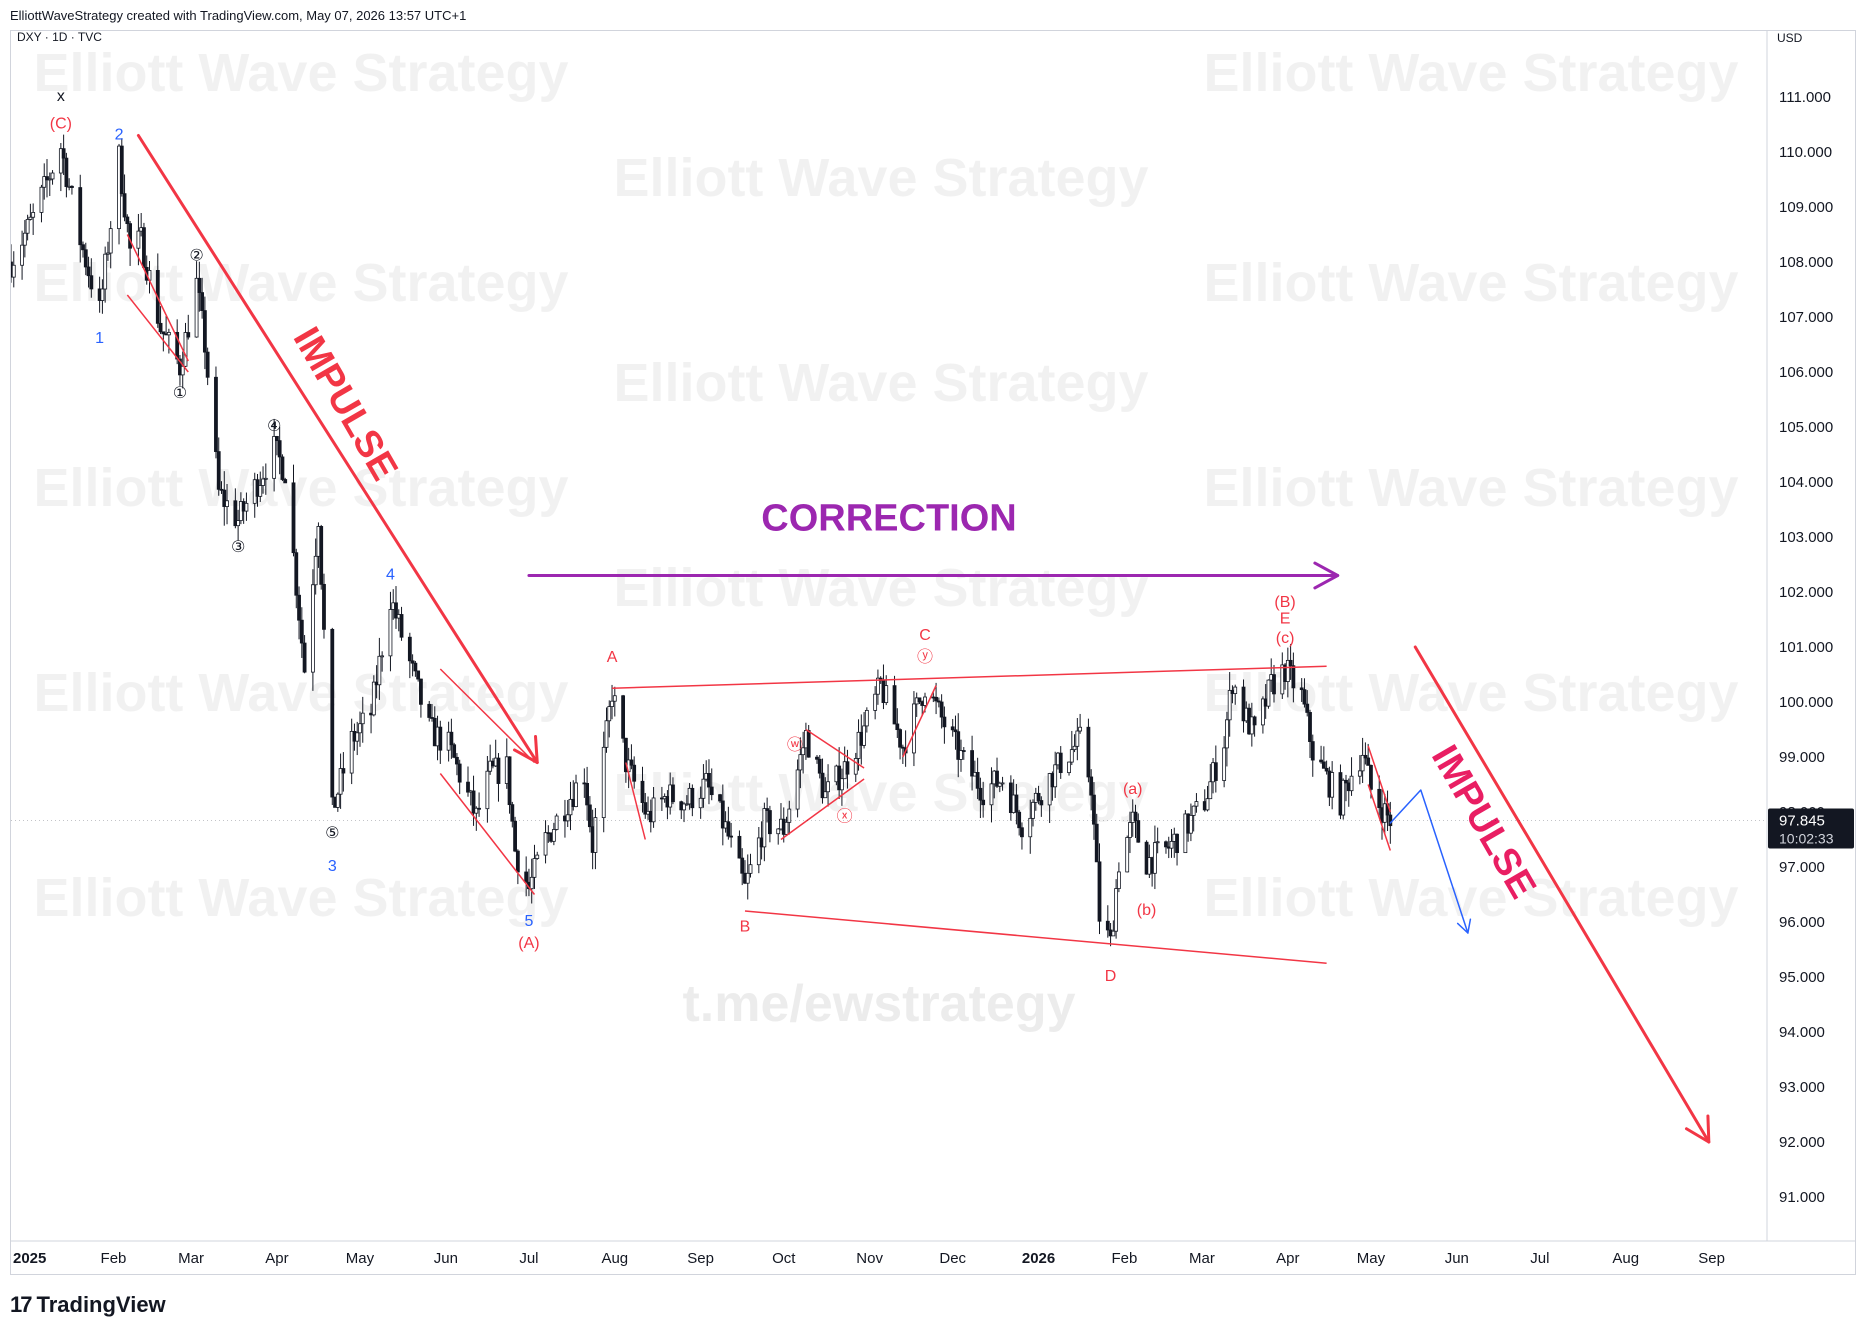  What do you see at coordinates (276, 1258) in the screenshot?
I see `x-tick-label: Apr` at bounding box center [276, 1258].